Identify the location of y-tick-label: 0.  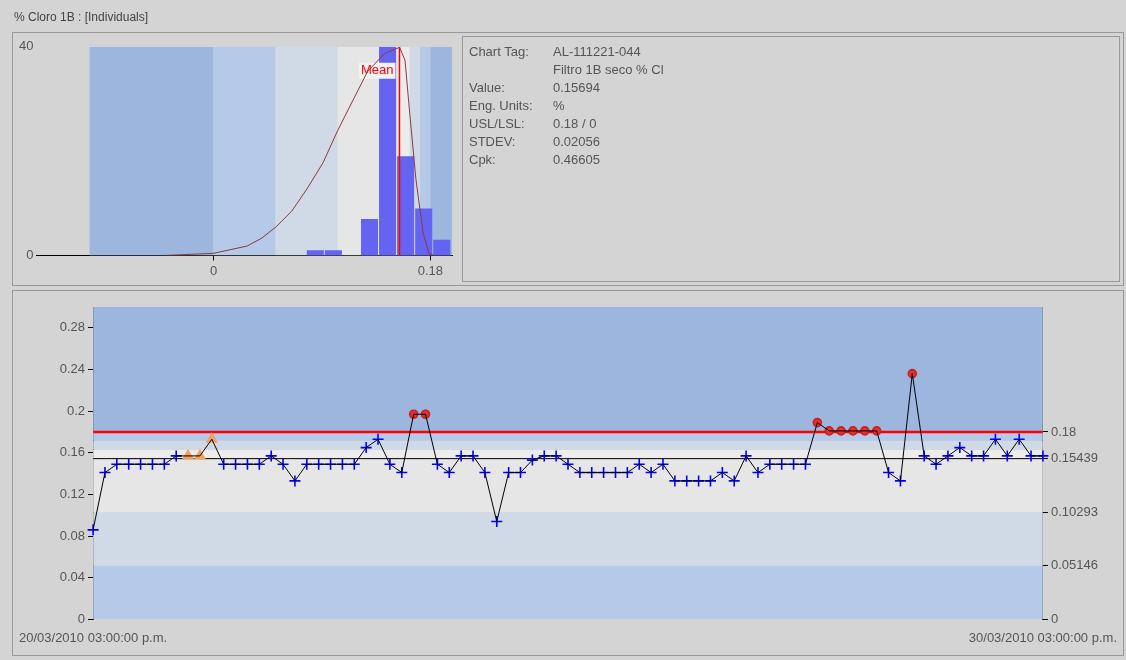
(81, 618).